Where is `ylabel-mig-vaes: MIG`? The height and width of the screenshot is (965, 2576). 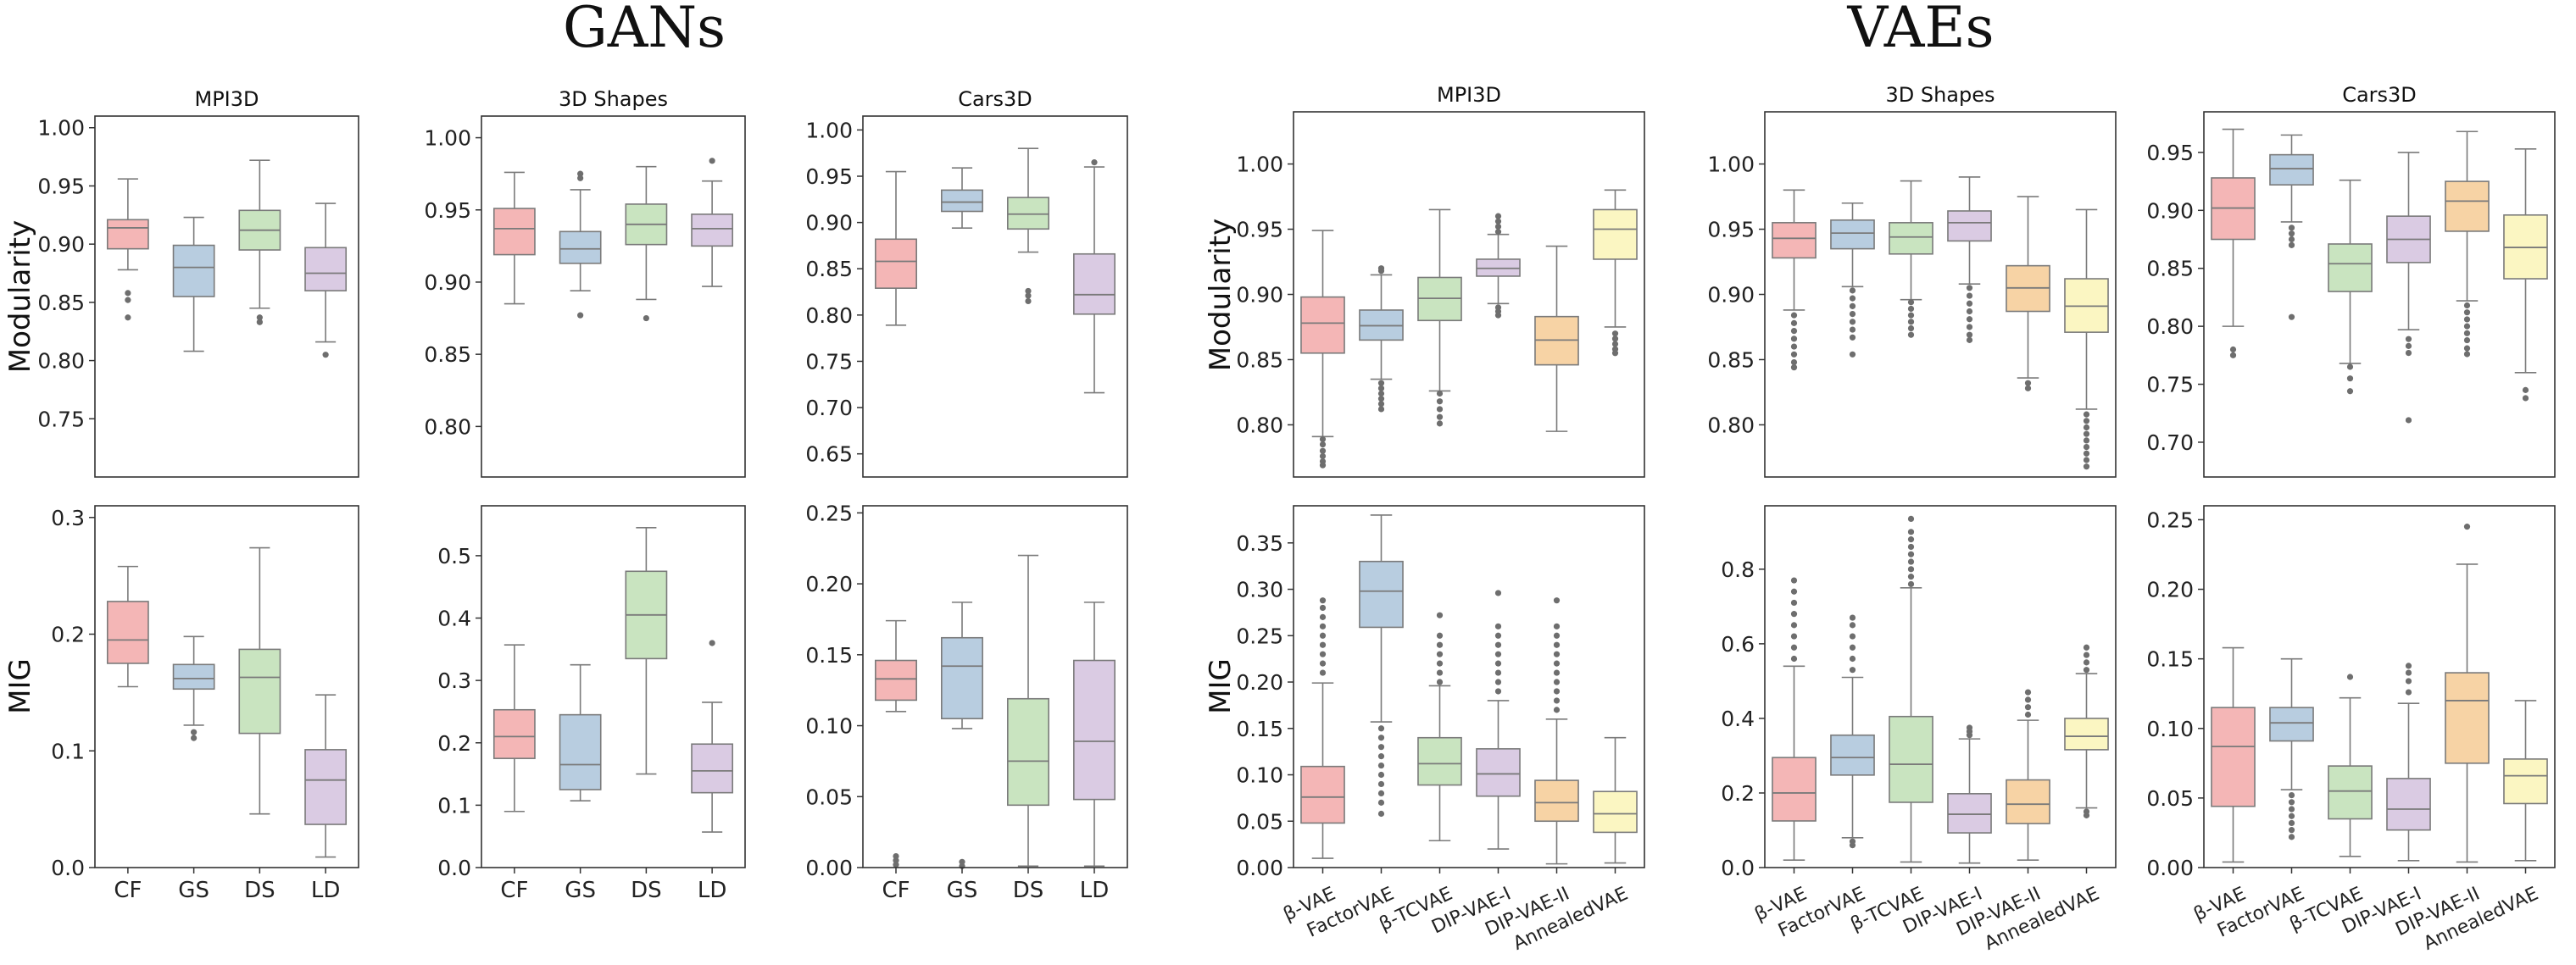
ylabel-mig-vaes: MIG is located at coordinates (1221, 686).